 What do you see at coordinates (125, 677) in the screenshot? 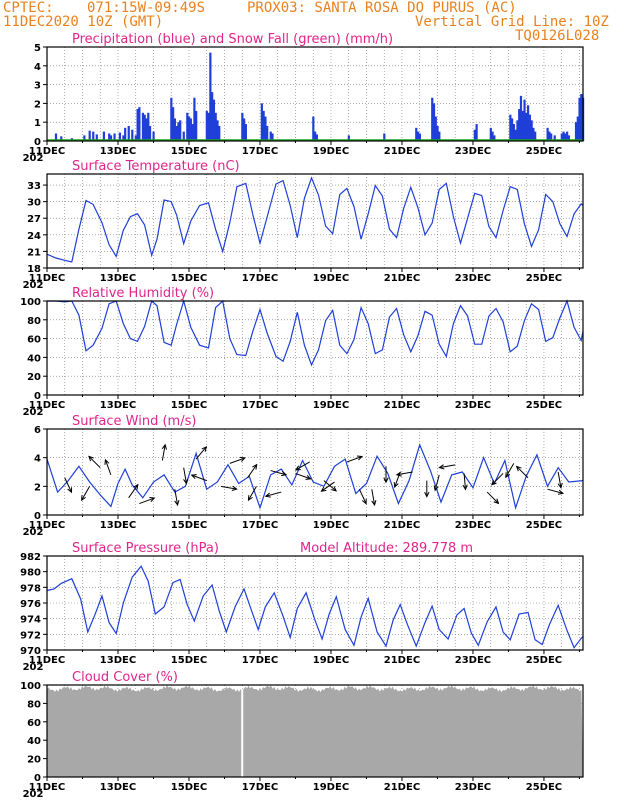
I see `panel-title: Cloud Cover (%)` at bounding box center [125, 677].